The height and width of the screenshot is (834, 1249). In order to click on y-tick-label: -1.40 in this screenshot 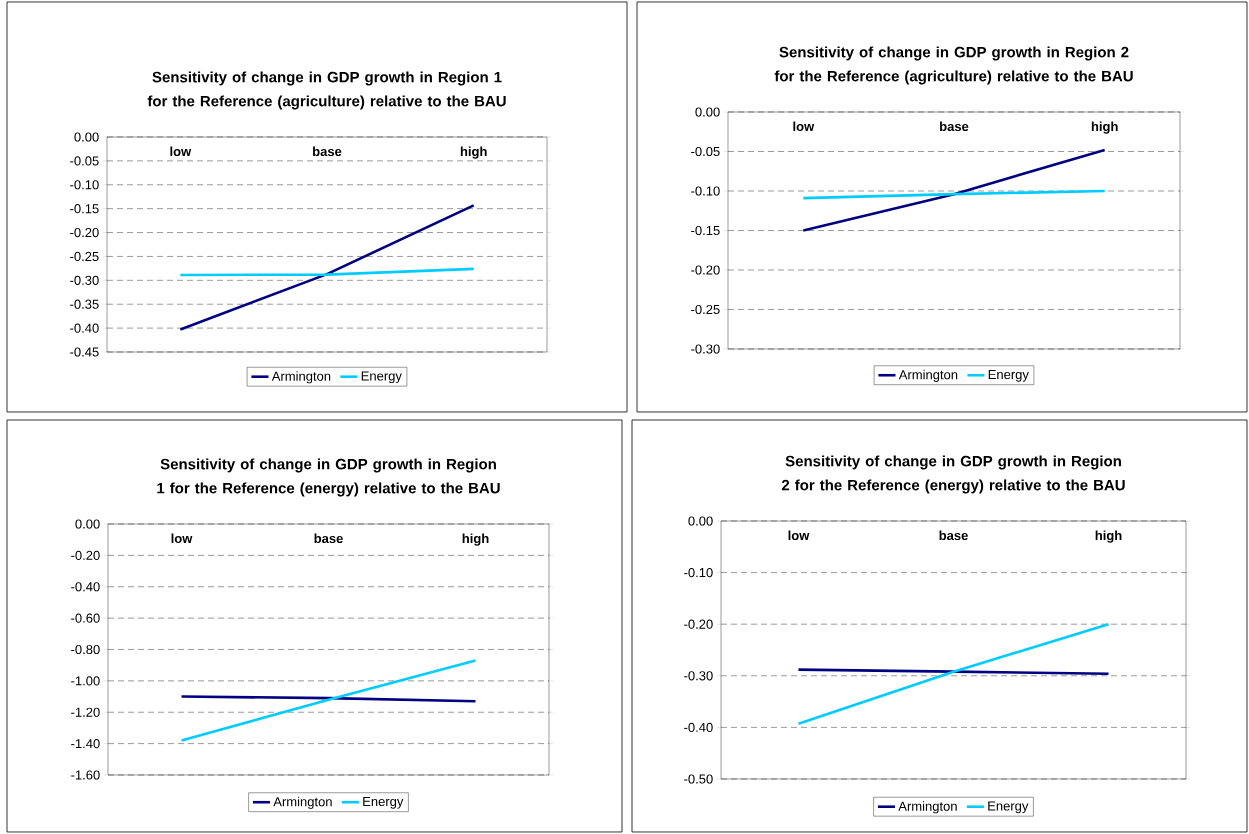, I will do `click(85, 744)`.